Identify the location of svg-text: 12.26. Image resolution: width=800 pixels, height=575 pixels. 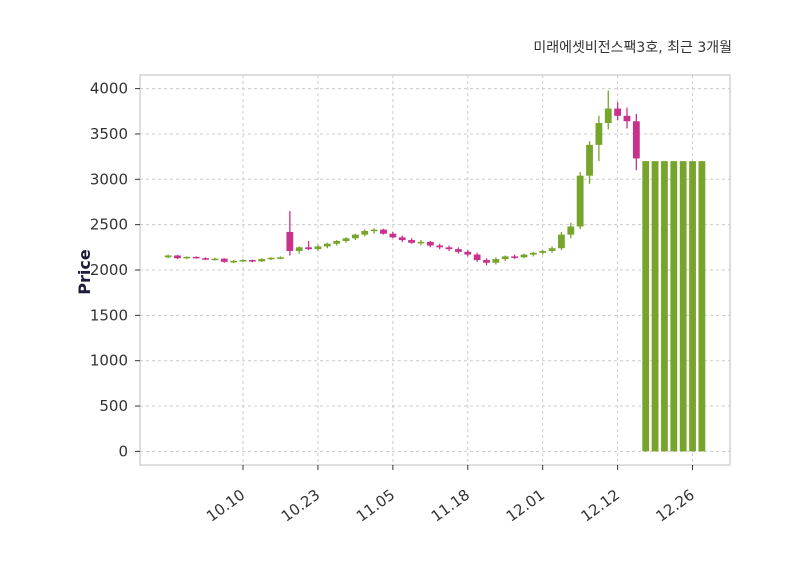
(675, 506).